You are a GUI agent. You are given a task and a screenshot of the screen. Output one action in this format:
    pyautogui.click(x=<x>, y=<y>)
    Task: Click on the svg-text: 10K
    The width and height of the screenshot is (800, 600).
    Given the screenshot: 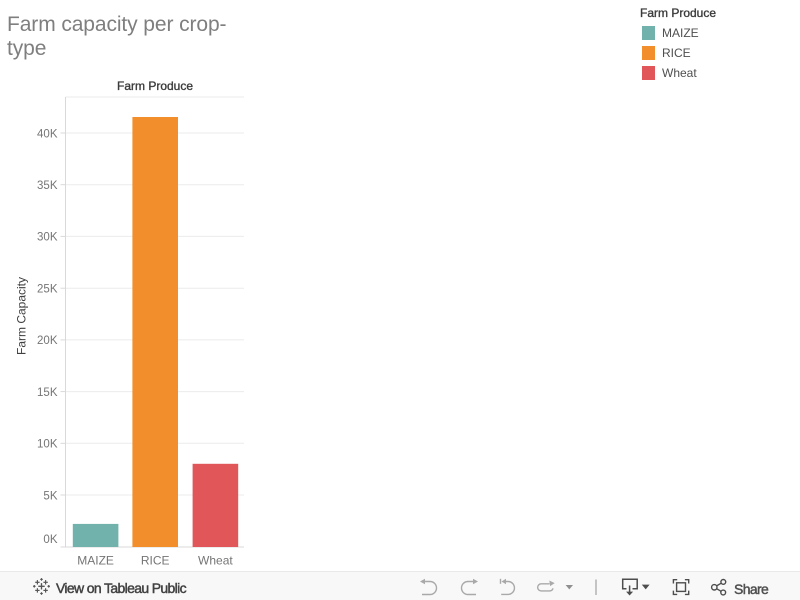 What is the action you would take?
    pyautogui.click(x=47, y=445)
    